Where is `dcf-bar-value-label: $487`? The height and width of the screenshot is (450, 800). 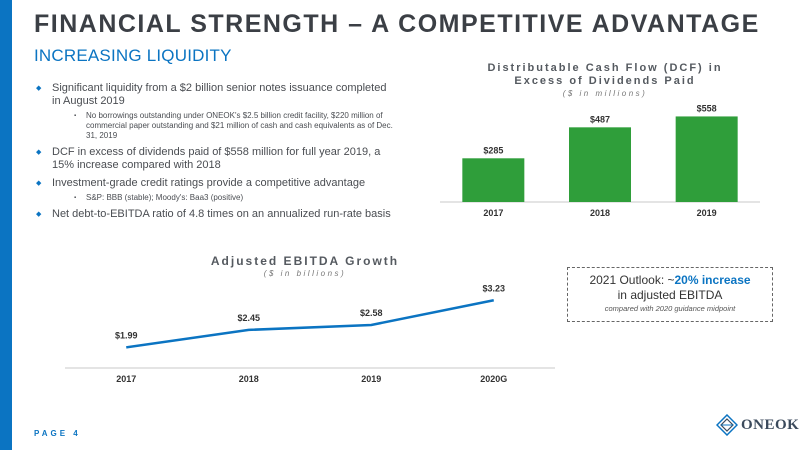 dcf-bar-value-label: $487 is located at coordinates (600, 119).